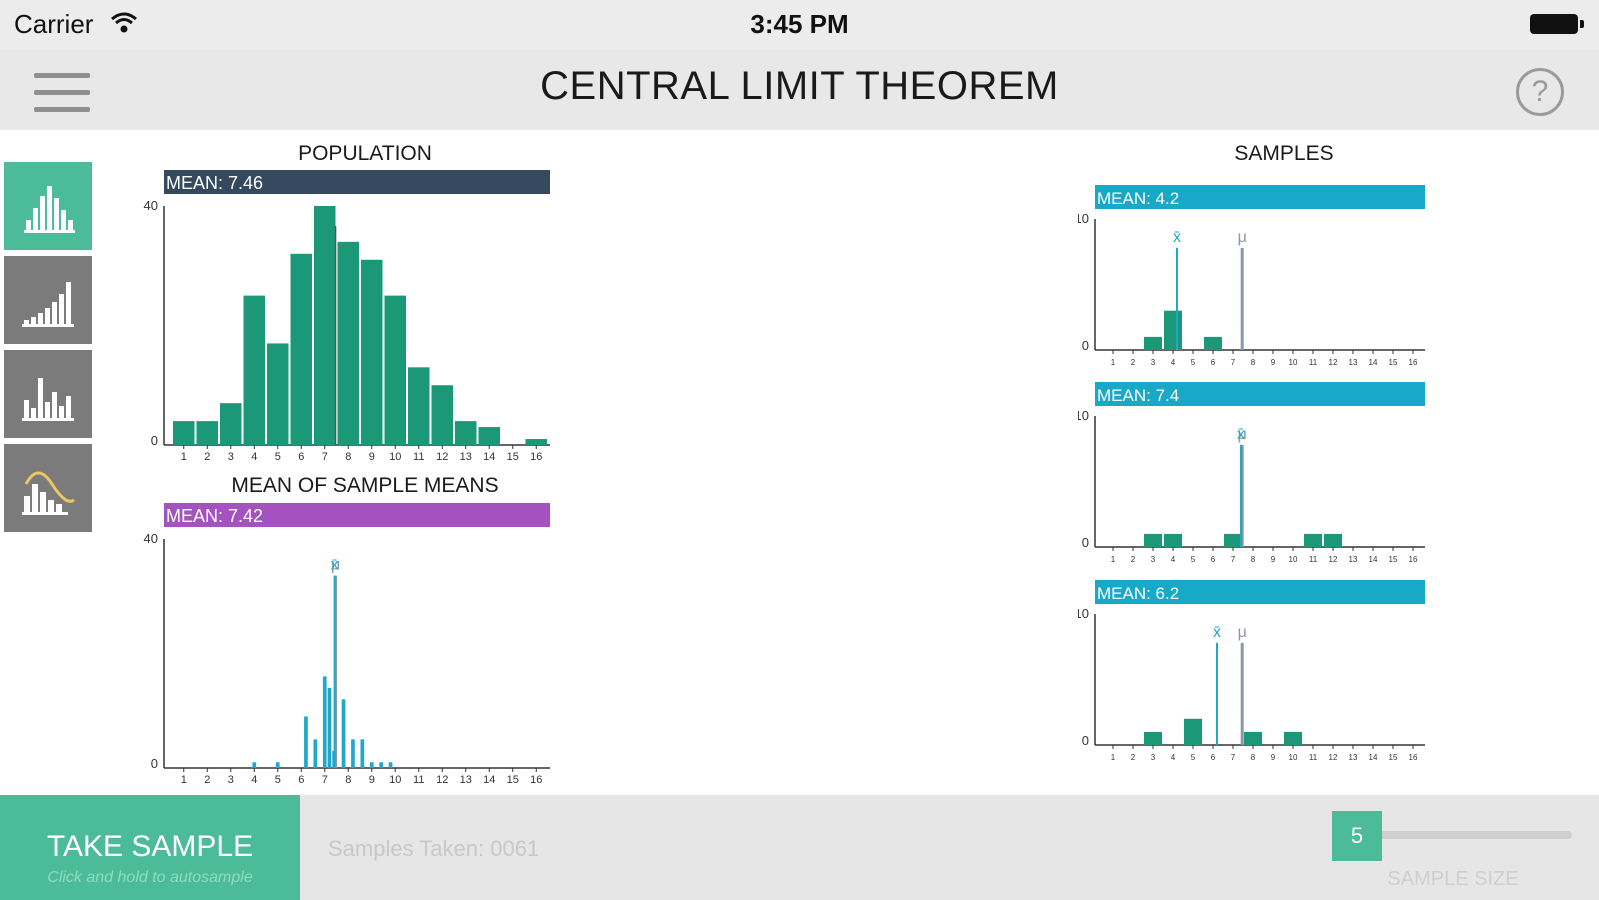  What do you see at coordinates (1293, 559) in the screenshot?
I see `x-tick-label: 10` at bounding box center [1293, 559].